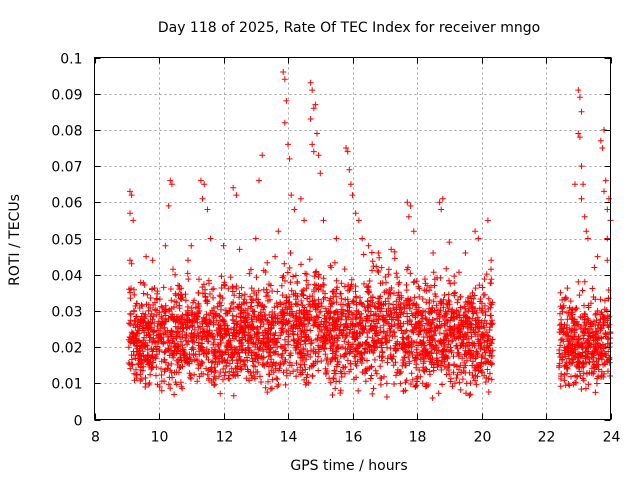 This screenshot has height=480, width=640. What do you see at coordinates (348, 466) in the screenshot?
I see `x-axis-label: GPS time / hours` at bounding box center [348, 466].